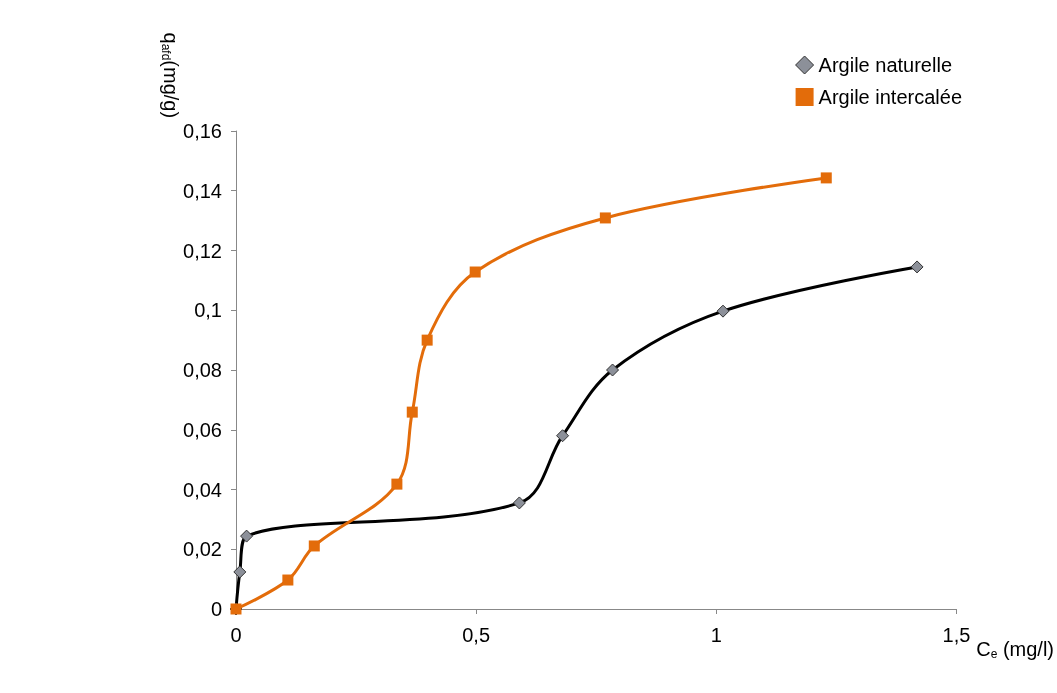 This screenshot has width=1057, height=693. Describe the element at coordinates (476, 635) in the screenshot. I see `x-tick-label: 0,5` at that location.